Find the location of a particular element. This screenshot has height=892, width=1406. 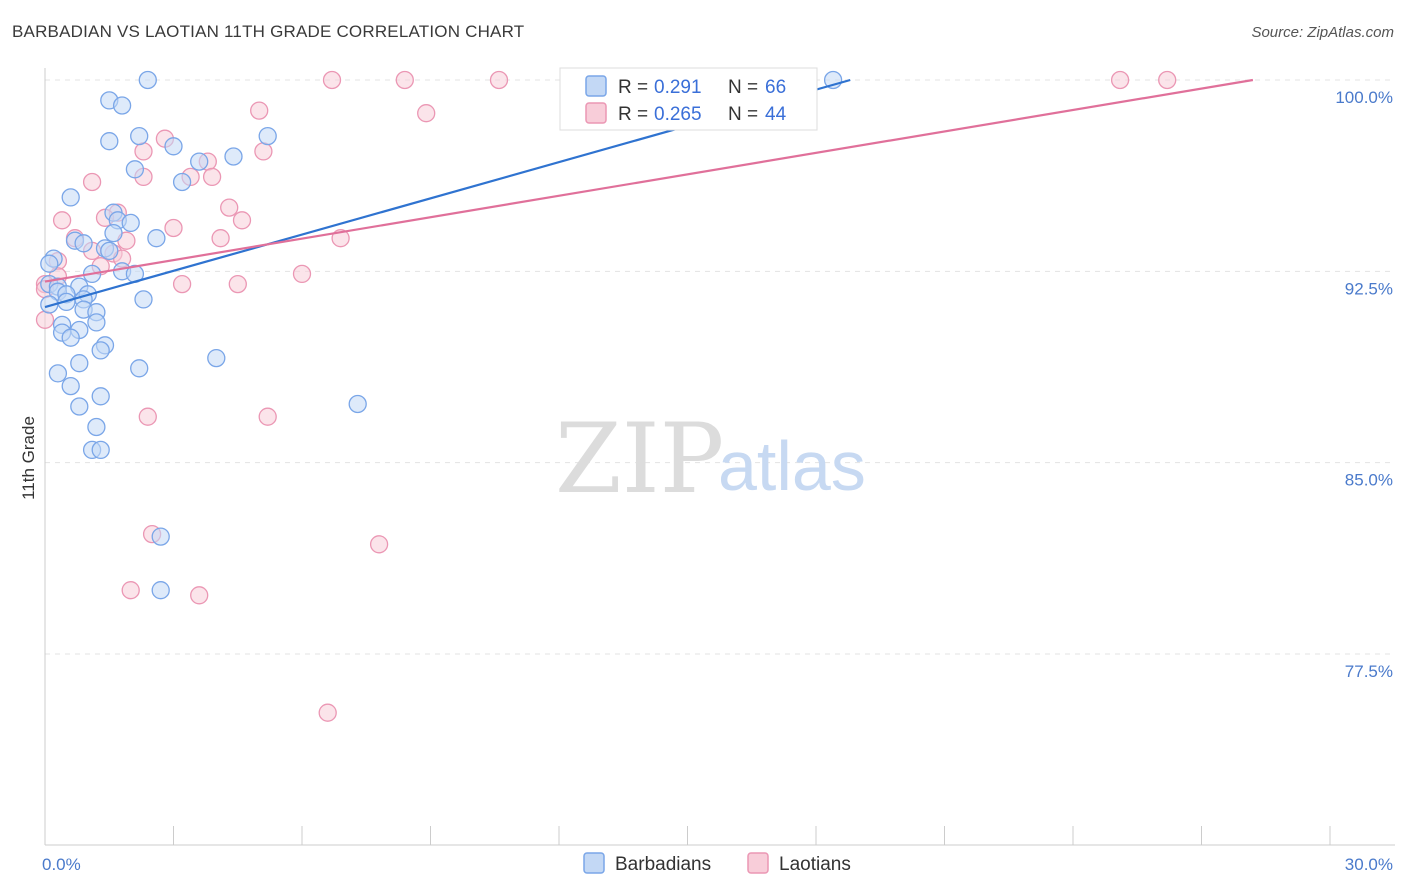

legend-n-label-1: N = is located at coordinates (743, 87).